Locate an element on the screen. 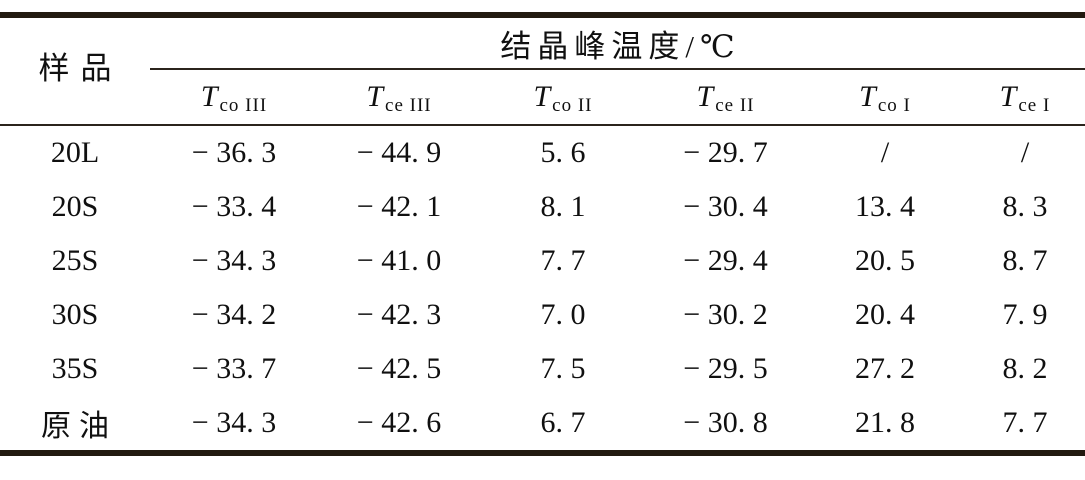 The height and width of the screenshot is (480, 1085). table-cell: − 42. 1 is located at coordinates (399, 206).